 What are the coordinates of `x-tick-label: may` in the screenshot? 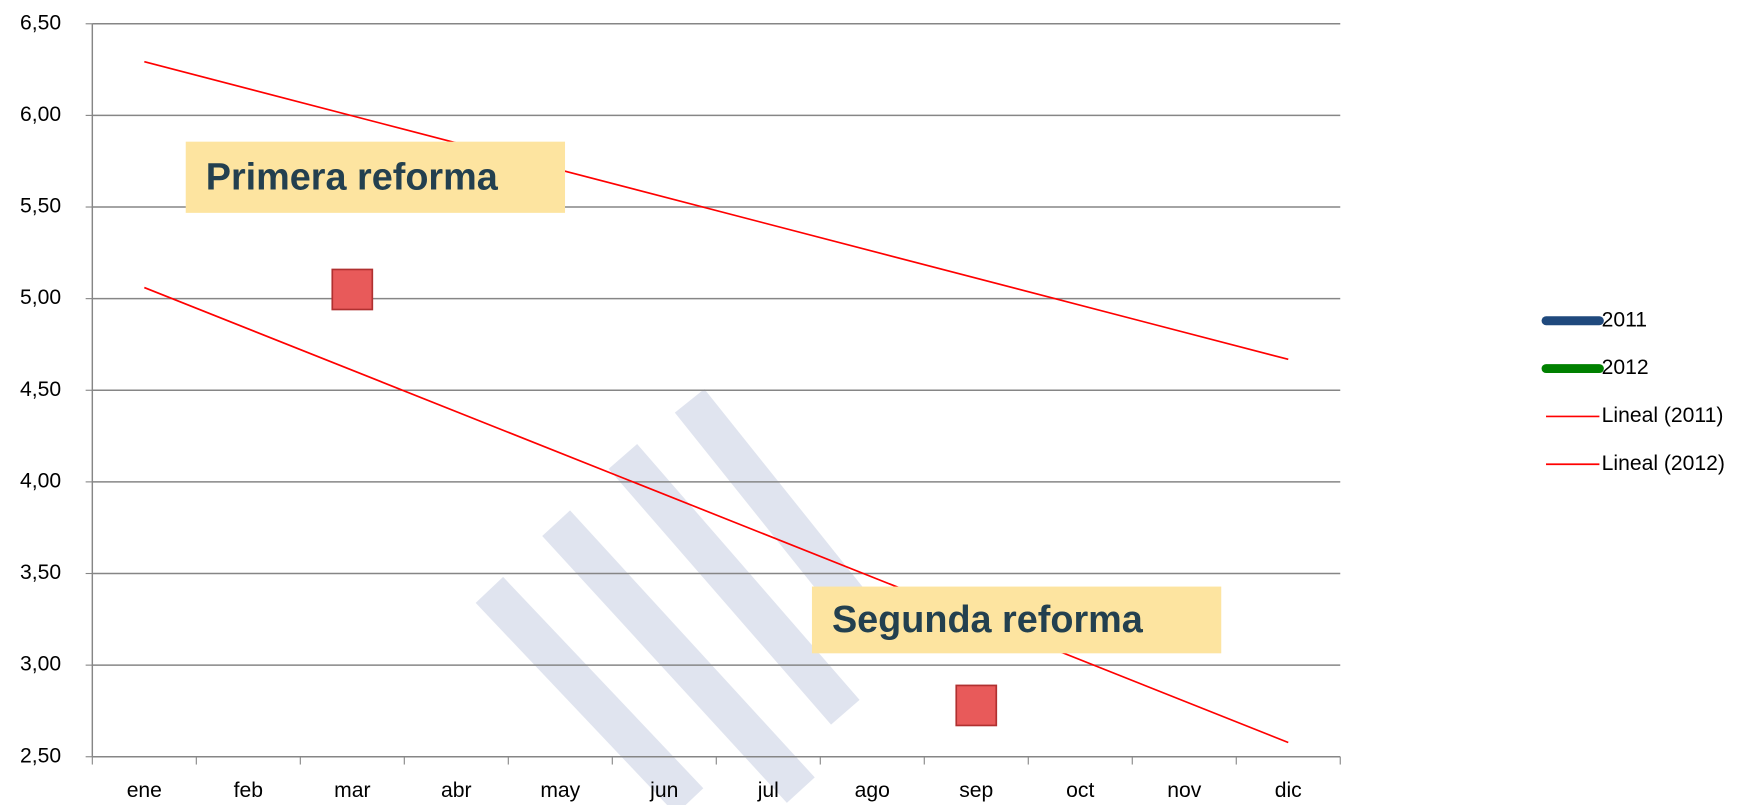 It's located at (560, 790).